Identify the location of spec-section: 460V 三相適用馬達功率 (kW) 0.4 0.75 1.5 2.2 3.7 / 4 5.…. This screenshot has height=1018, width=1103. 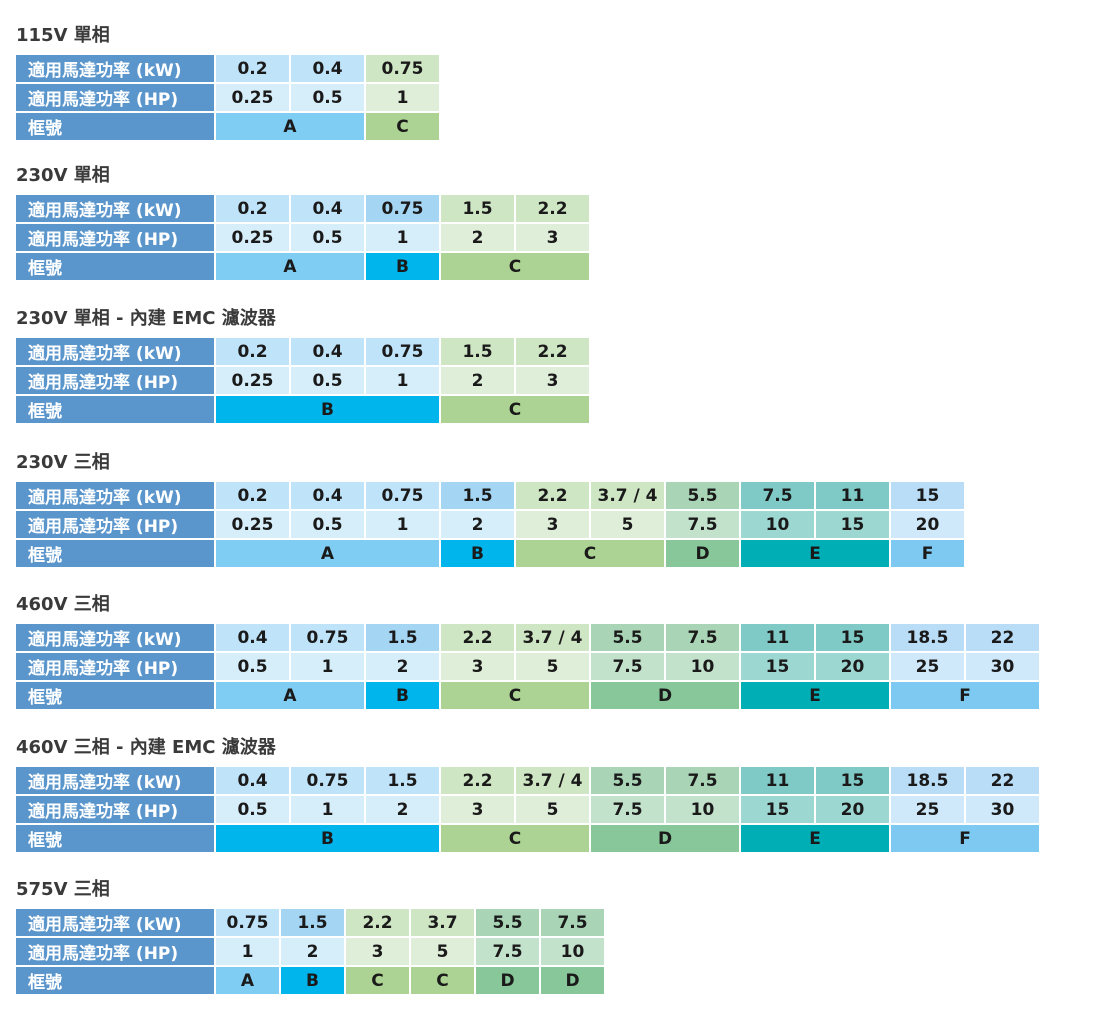
(528, 652).